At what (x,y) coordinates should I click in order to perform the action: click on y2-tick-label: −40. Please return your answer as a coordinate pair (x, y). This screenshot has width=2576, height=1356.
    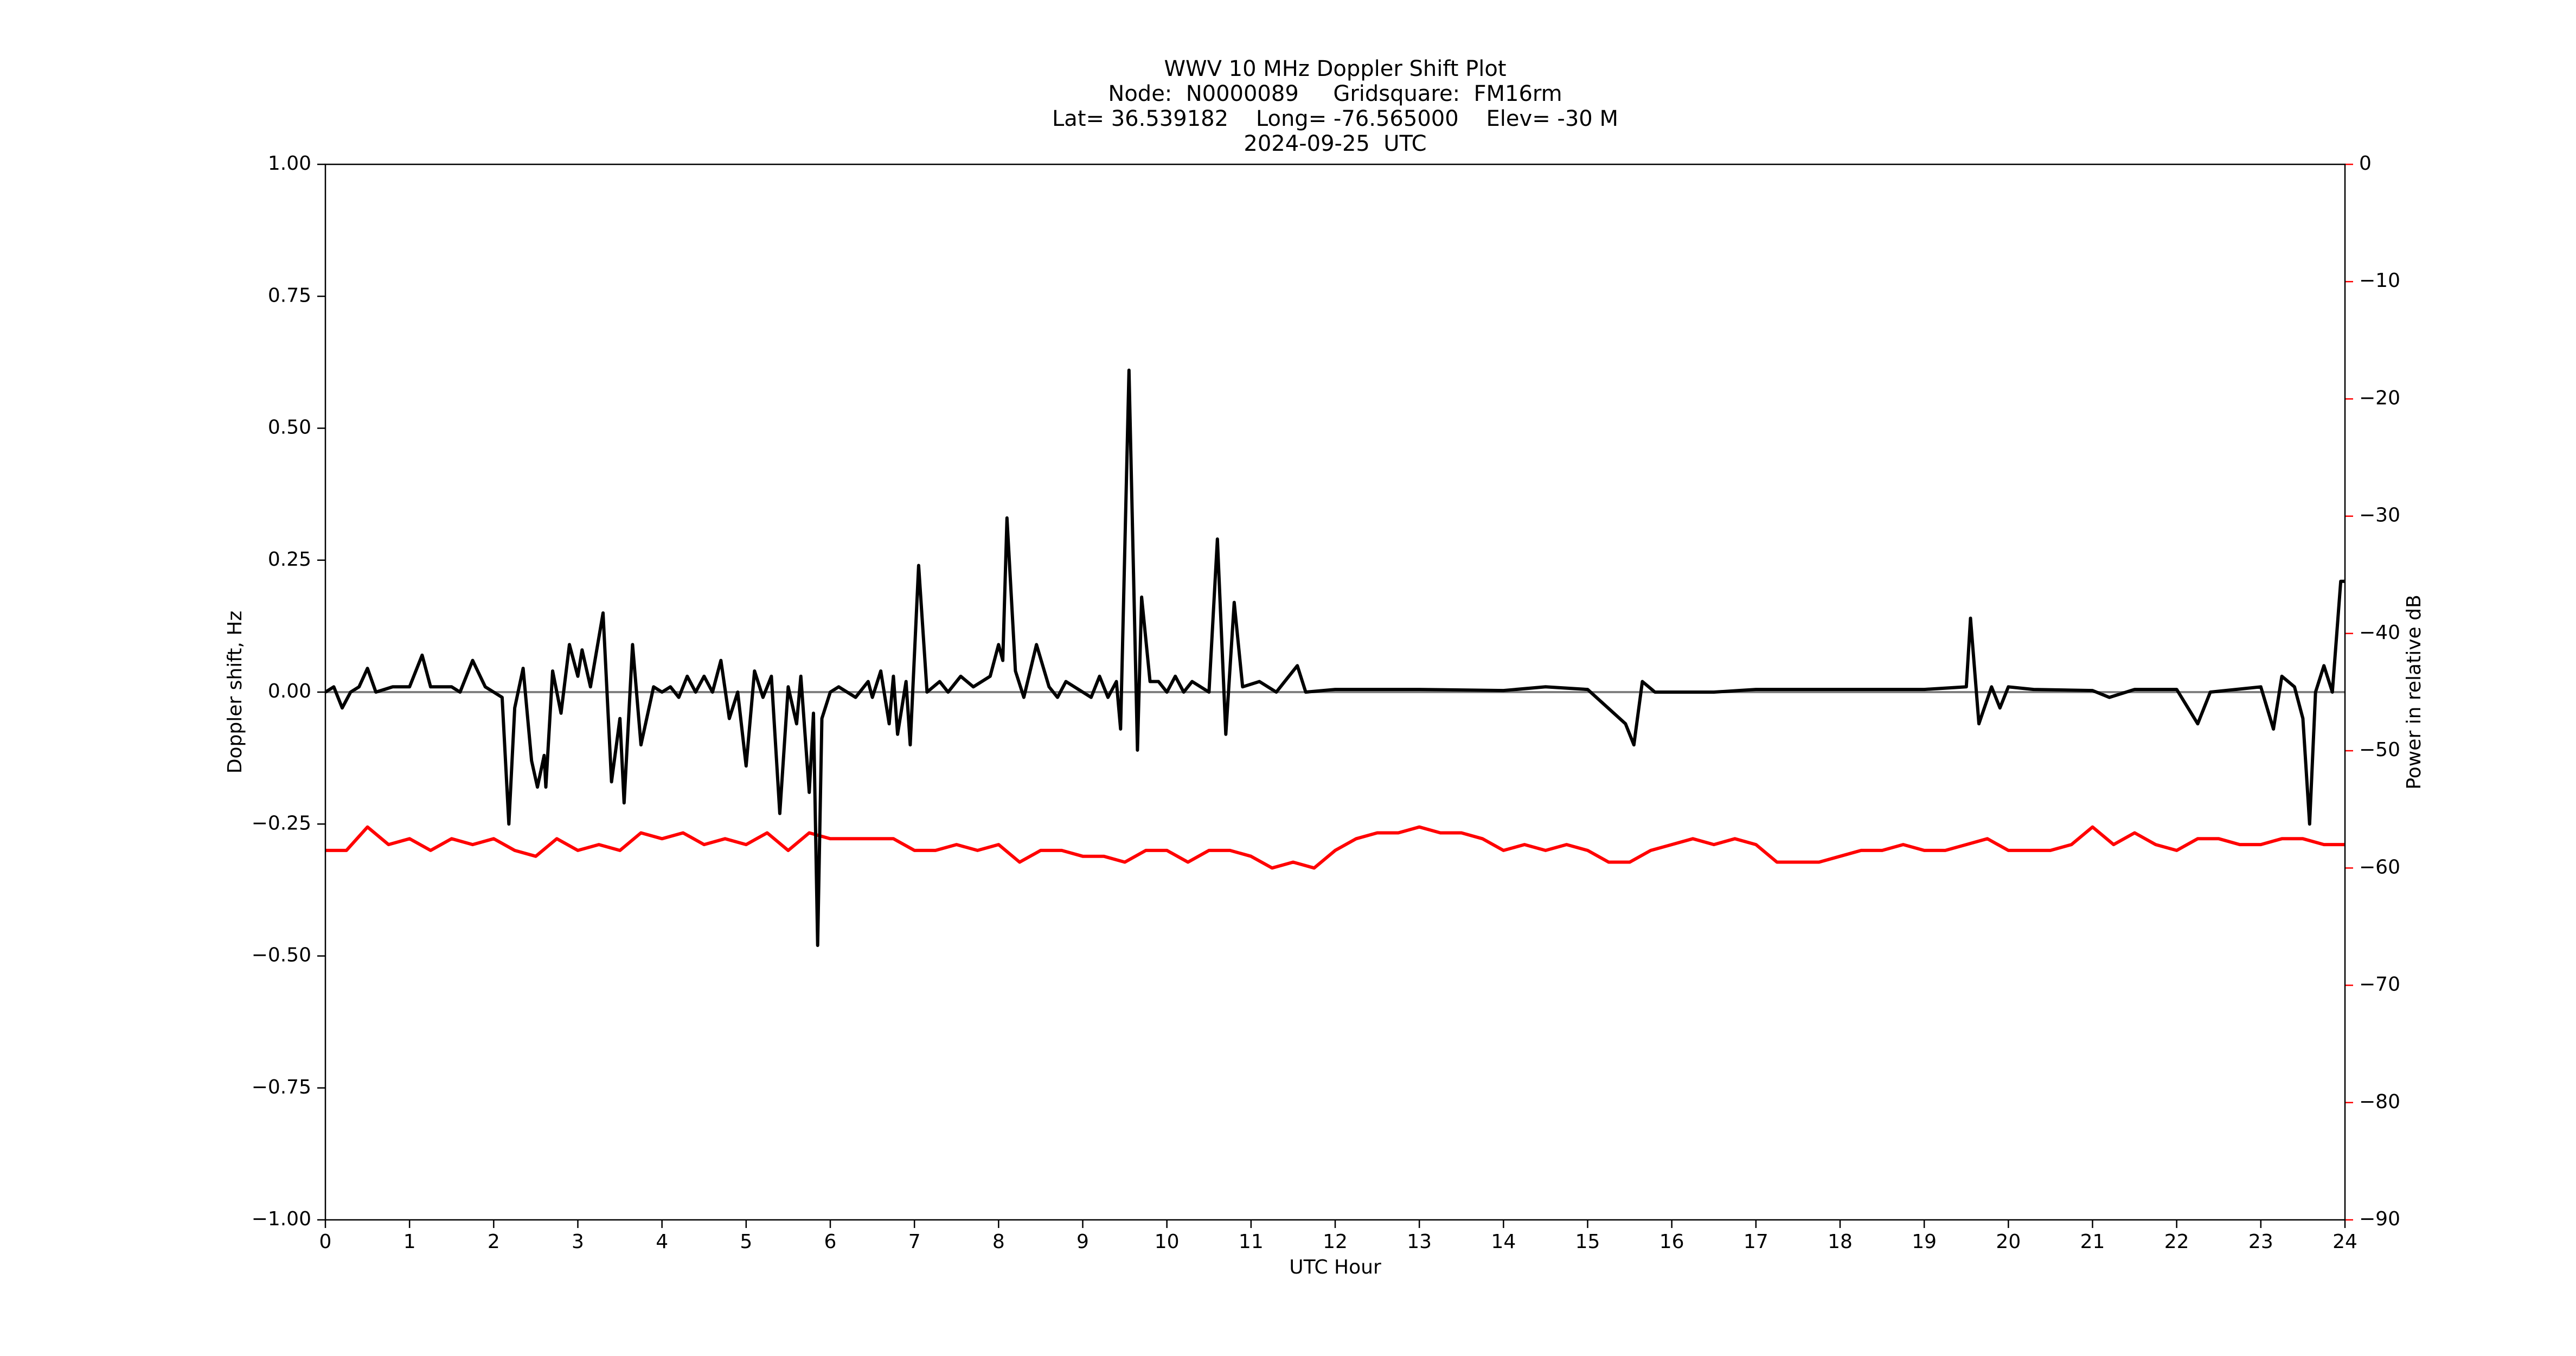
    Looking at the image, I should click on (2379, 633).